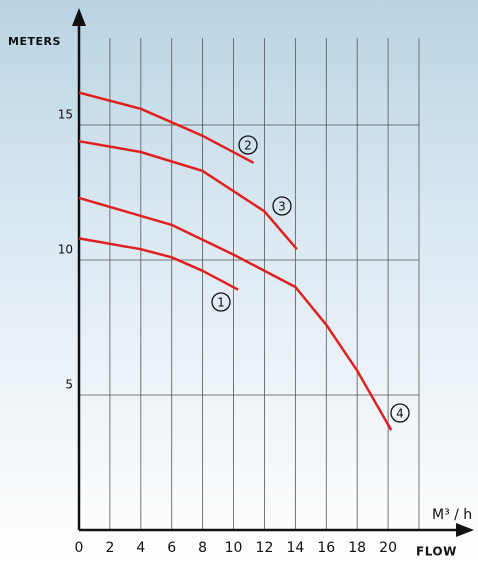  I want to click on x-tick-label: 12, so click(265, 548).